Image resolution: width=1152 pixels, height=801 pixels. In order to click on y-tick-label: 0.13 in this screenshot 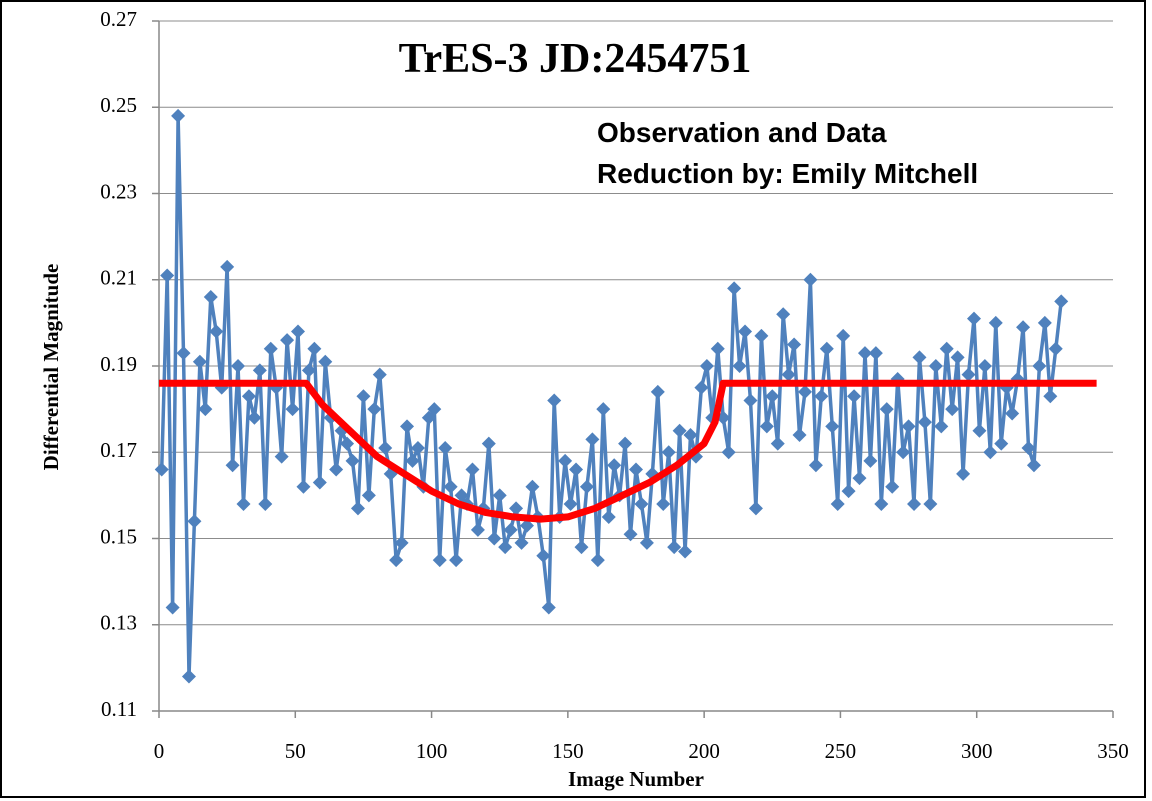, I will do `click(118, 623)`.